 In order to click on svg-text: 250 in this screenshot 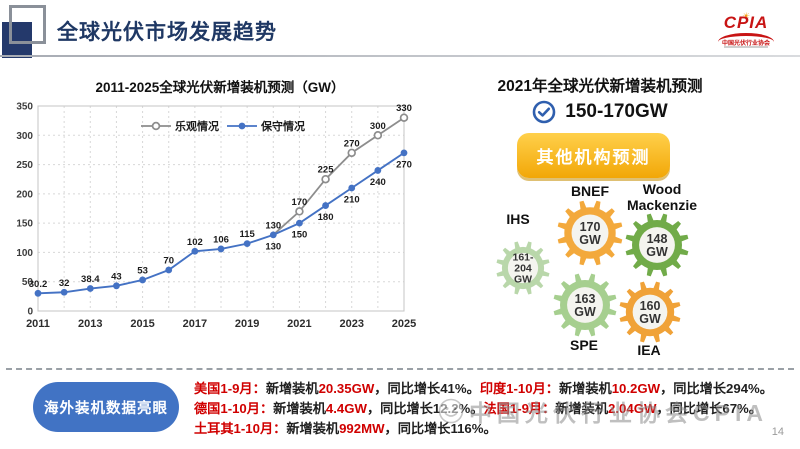, I will do `click(24, 165)`.